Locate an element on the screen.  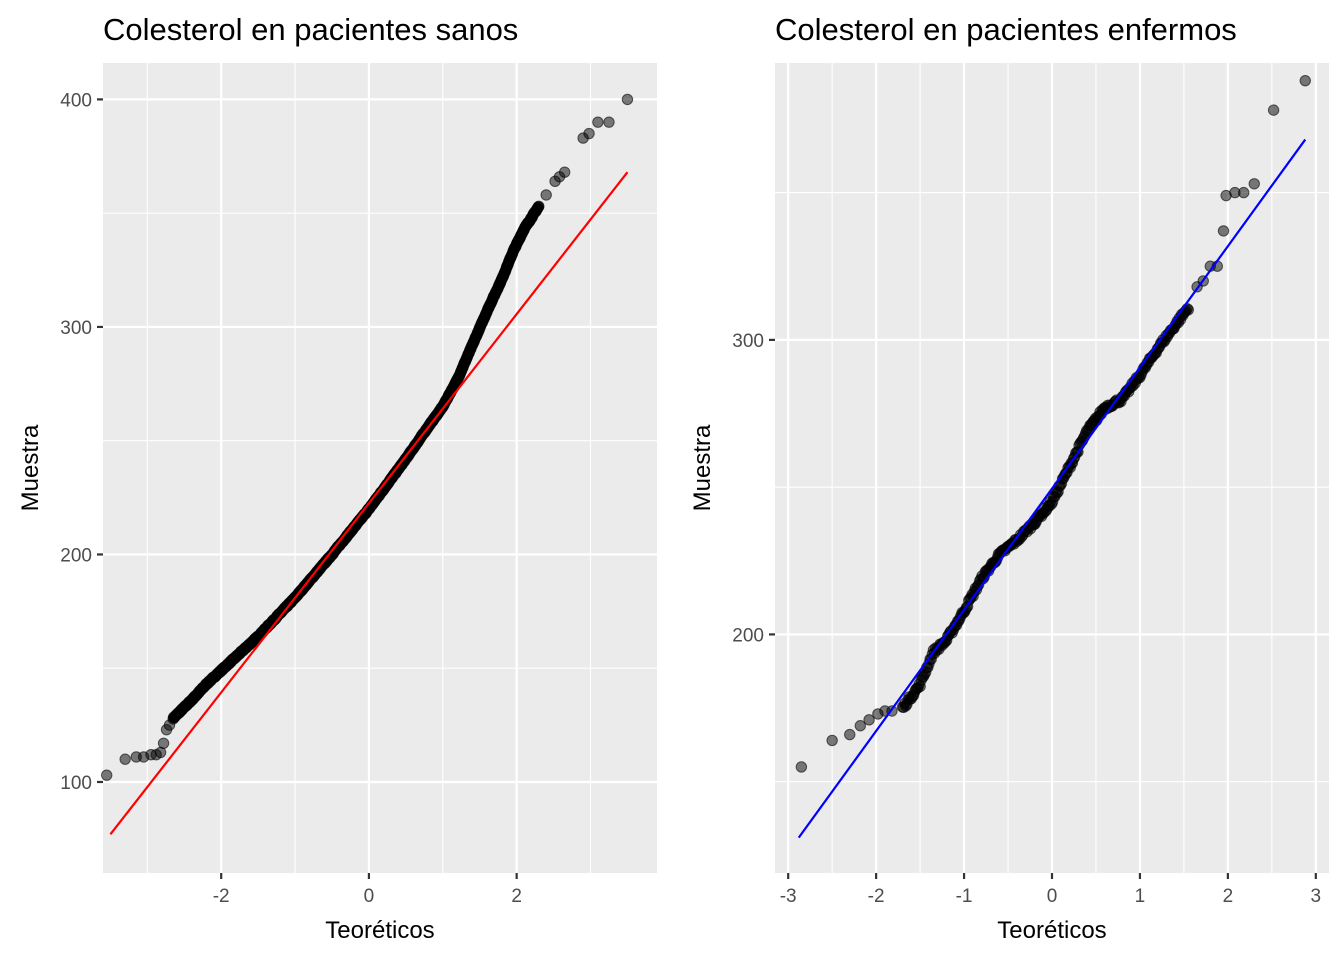
healthy-y-tick-label: 100 is located at coordinates (76, 783).